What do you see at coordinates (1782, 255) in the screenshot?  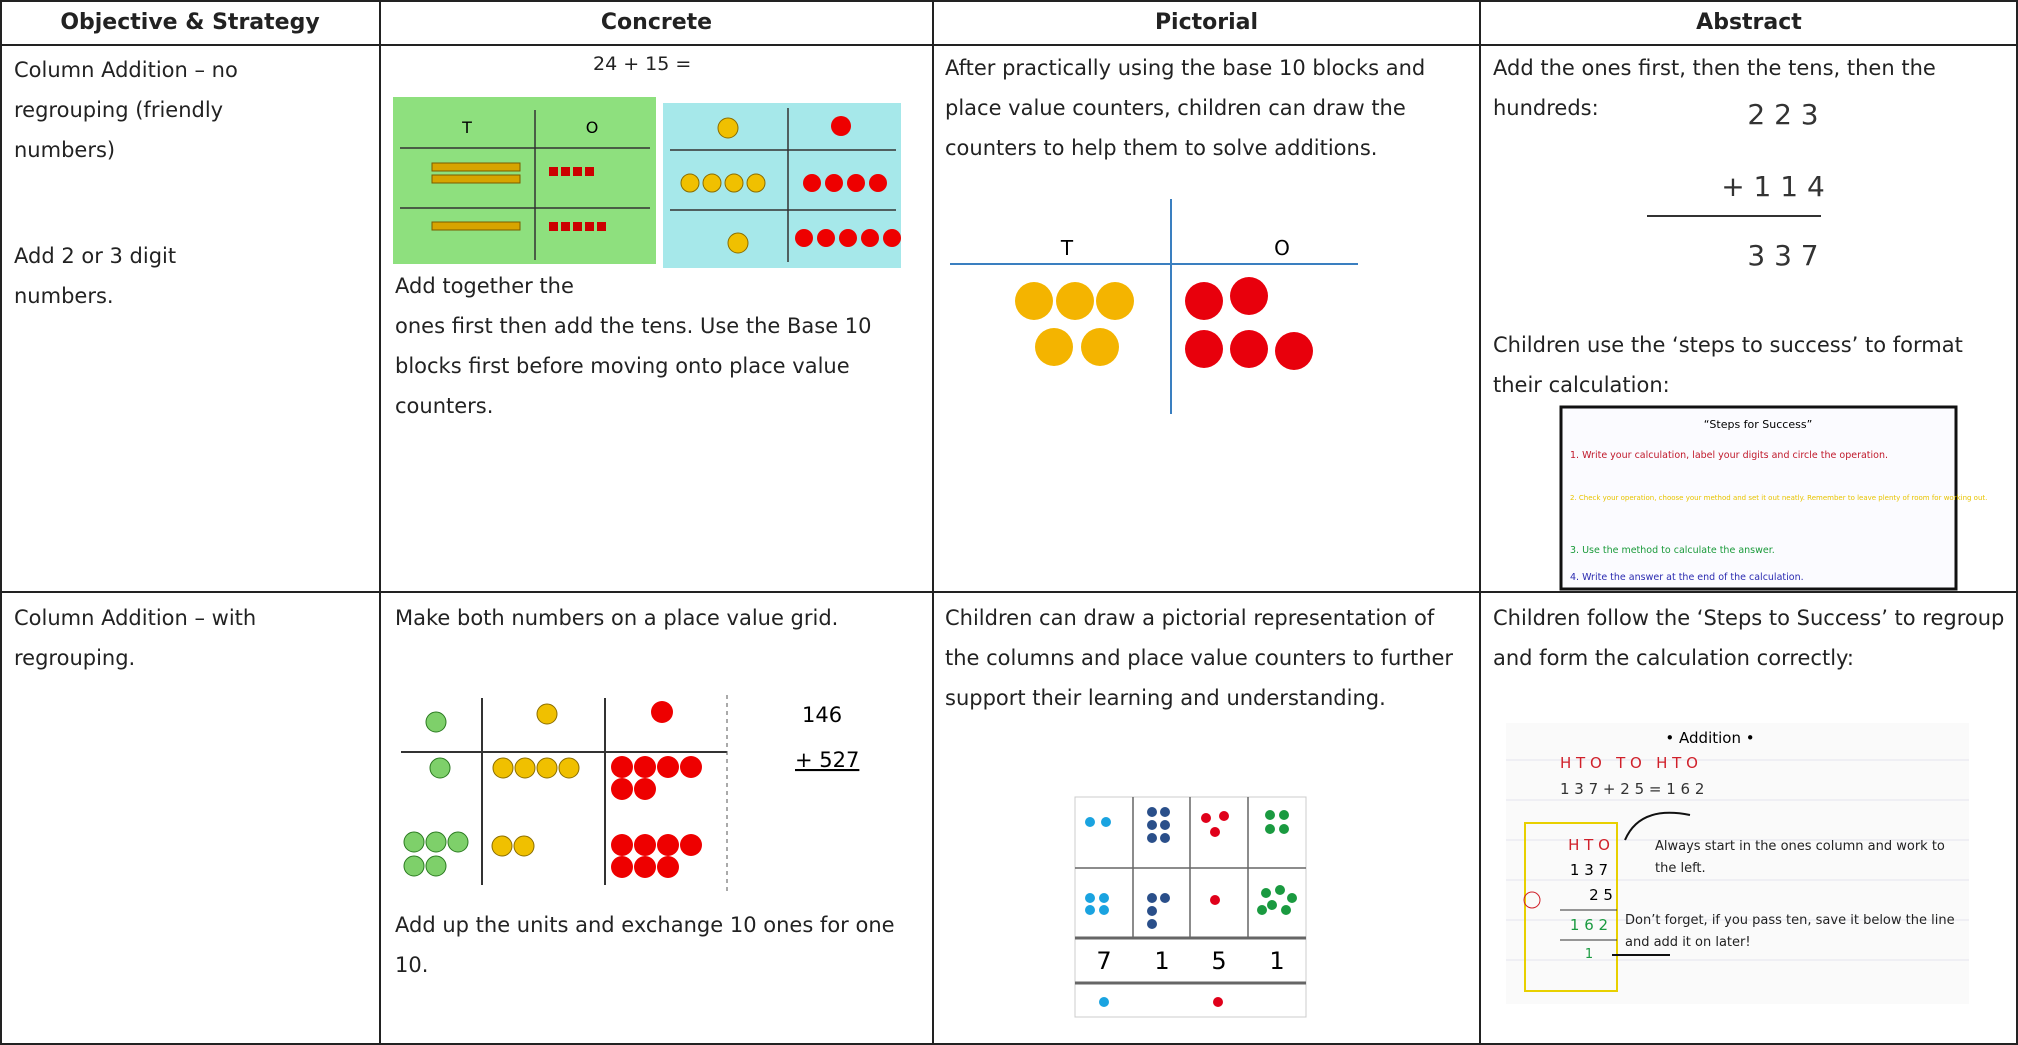 I see `calc-line: 3 3 7` at bounding box center [1782, 255].